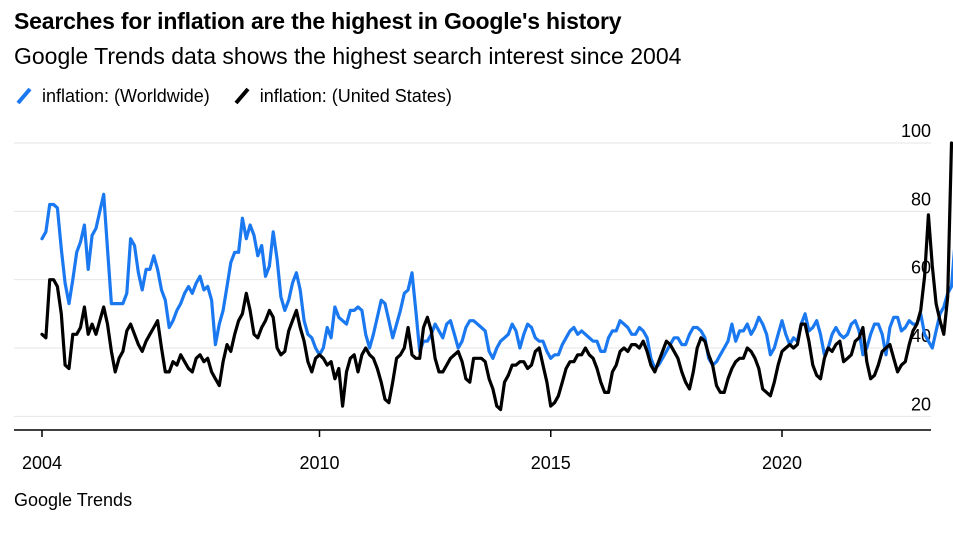 The height and width of the screenshot is (535, 953). I want to click on x-tick-label-2004: 2004, so click(42, 463).